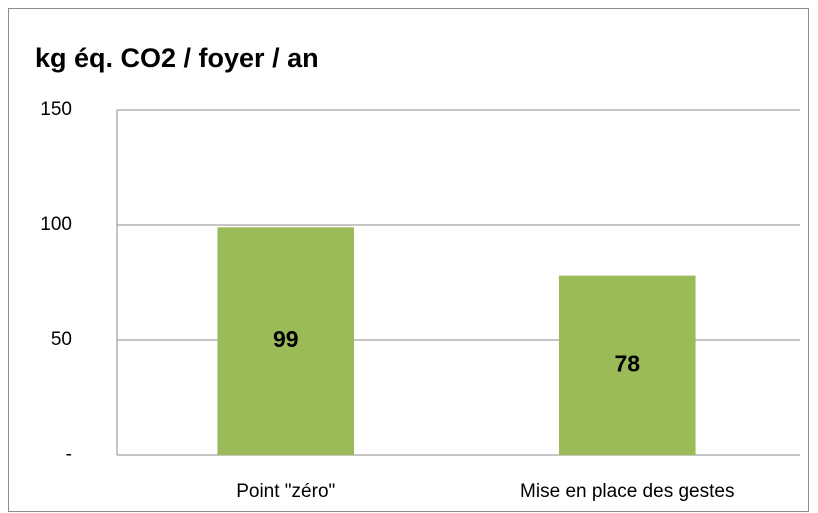  What do you see at coordinates (285, 491) in the screenshot?
I see `x-tick-label: Point "zéro"` at bounding box center [285, 491].